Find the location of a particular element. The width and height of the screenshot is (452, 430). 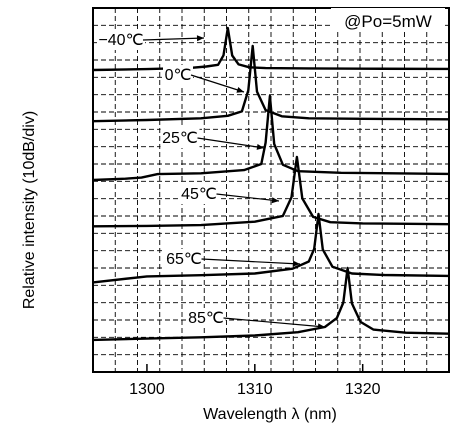

x-axis-label: Wavelength λ (nm) is located at coordinates (270, 414).